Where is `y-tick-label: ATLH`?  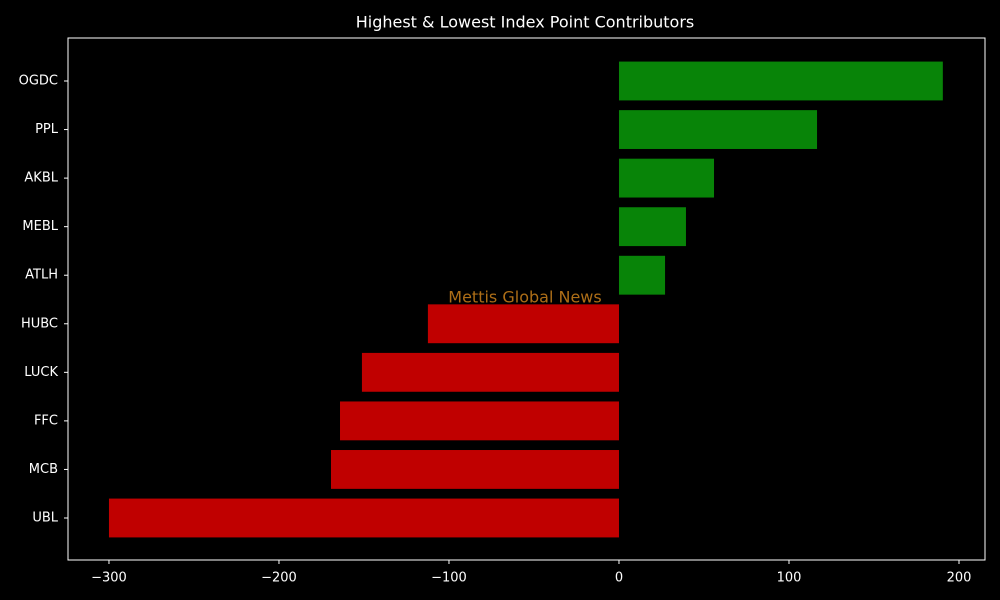 y-tick-label: ATLH is located at coordinates (41, 275).